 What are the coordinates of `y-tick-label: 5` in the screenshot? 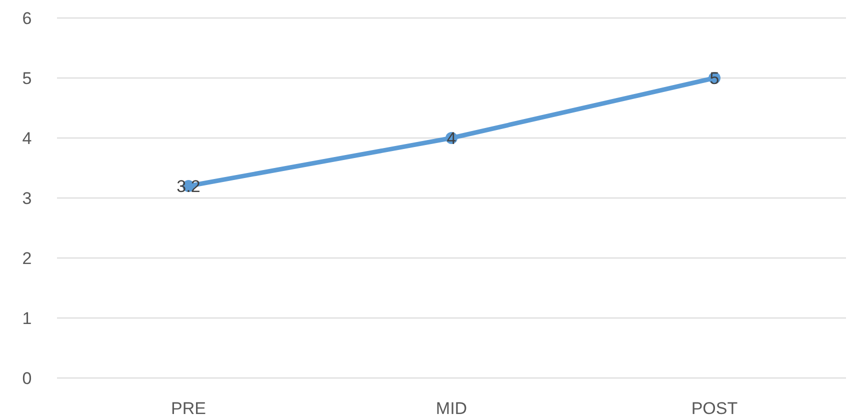 It's located at (27, 78).